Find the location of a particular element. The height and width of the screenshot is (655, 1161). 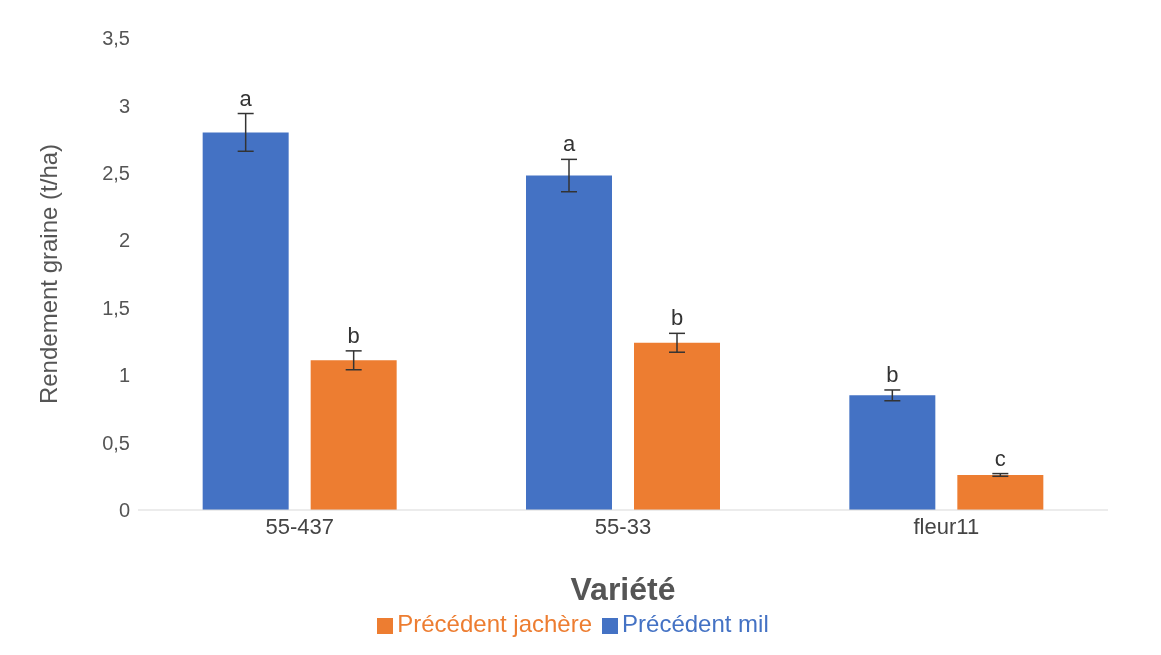

legend-label: Précédent mil is located at coordinates (695, 623).